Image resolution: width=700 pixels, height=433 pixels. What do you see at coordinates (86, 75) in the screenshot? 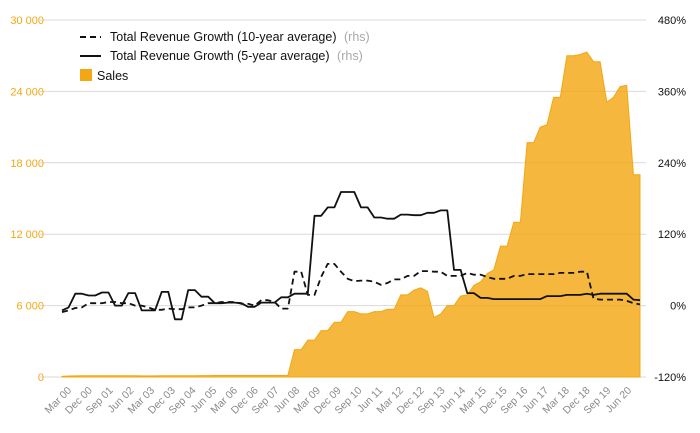
I see `legend-swatch-sales` at bounding box center [86, 75].